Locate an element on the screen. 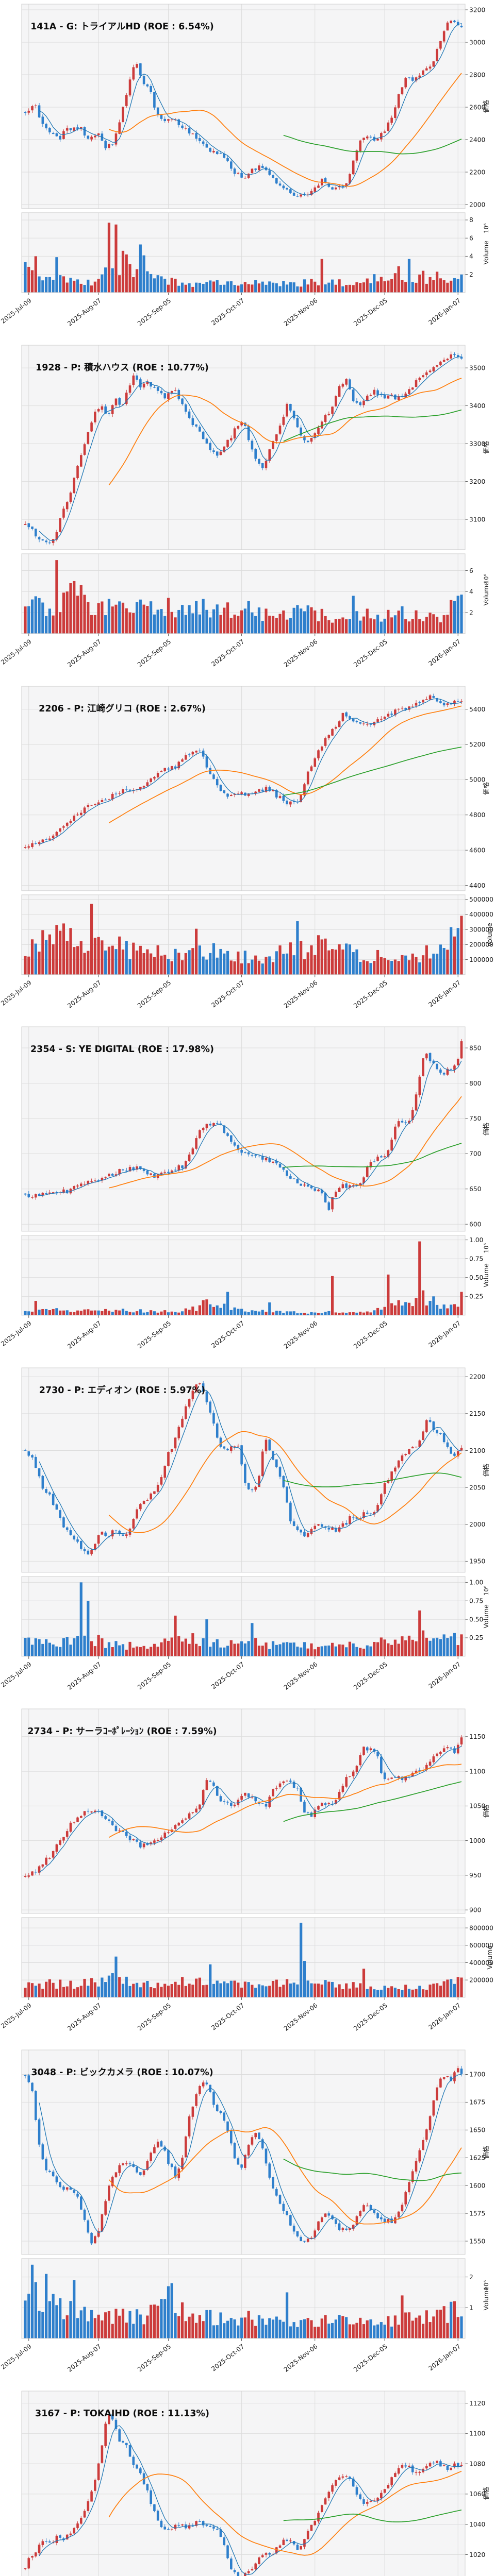  volume-tick-label: 1 is located at coordinates (471, 2307).